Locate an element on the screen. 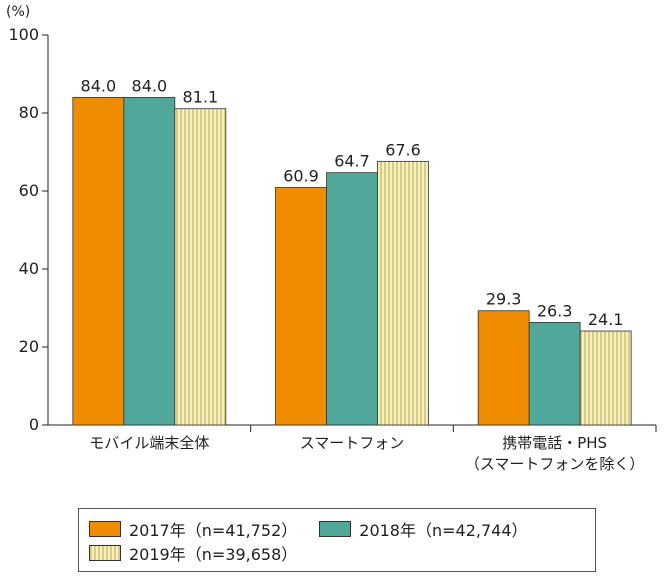 The width and height of the screenshot is (666, 579). legend-label-2018: 2018年（n=42,744） is located at coordinates (443, 530).